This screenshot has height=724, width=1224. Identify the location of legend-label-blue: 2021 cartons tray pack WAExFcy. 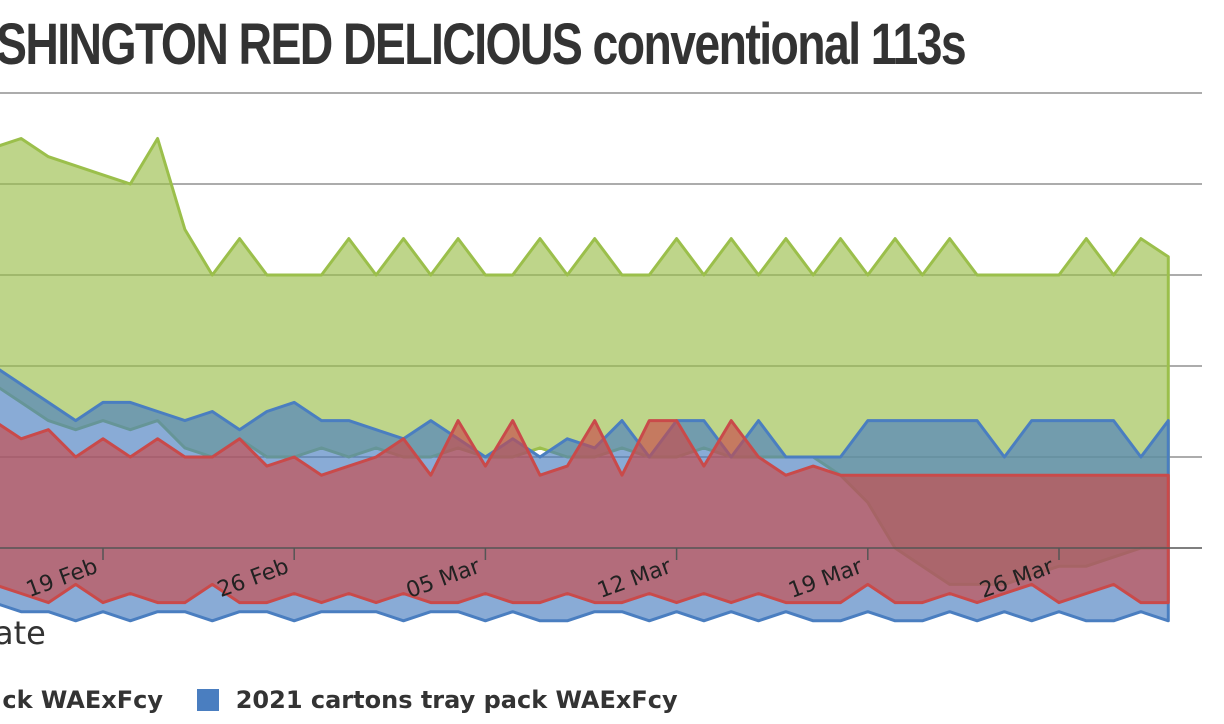
(456, 700).